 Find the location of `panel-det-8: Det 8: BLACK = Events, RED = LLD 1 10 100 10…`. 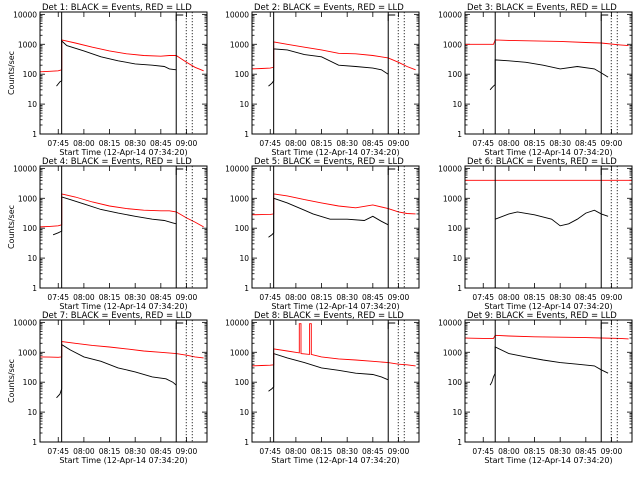

panel-det-8: Det 8: BLACK = Events, RED = LLD 1 10 100 10… is located at coordinates (322, 388).